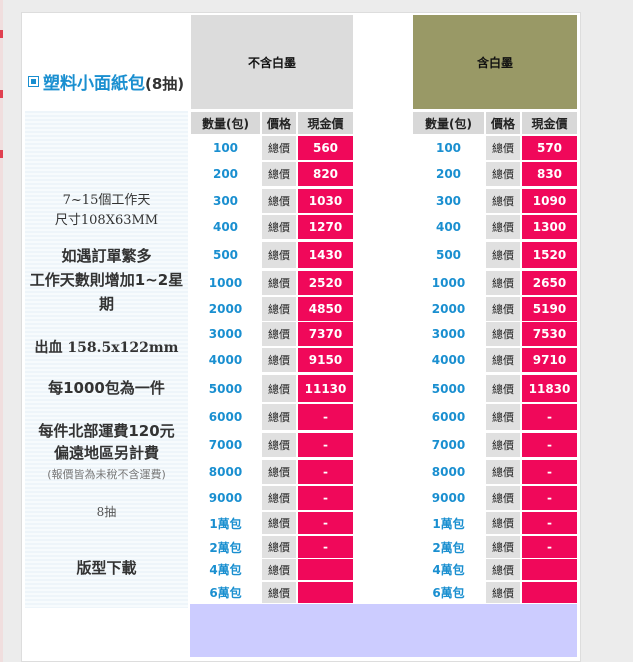  What do you see at coordinates (225, 360) in the screenshot?
I see `quantity-cell: 4000` at bounding box center [225, 360].